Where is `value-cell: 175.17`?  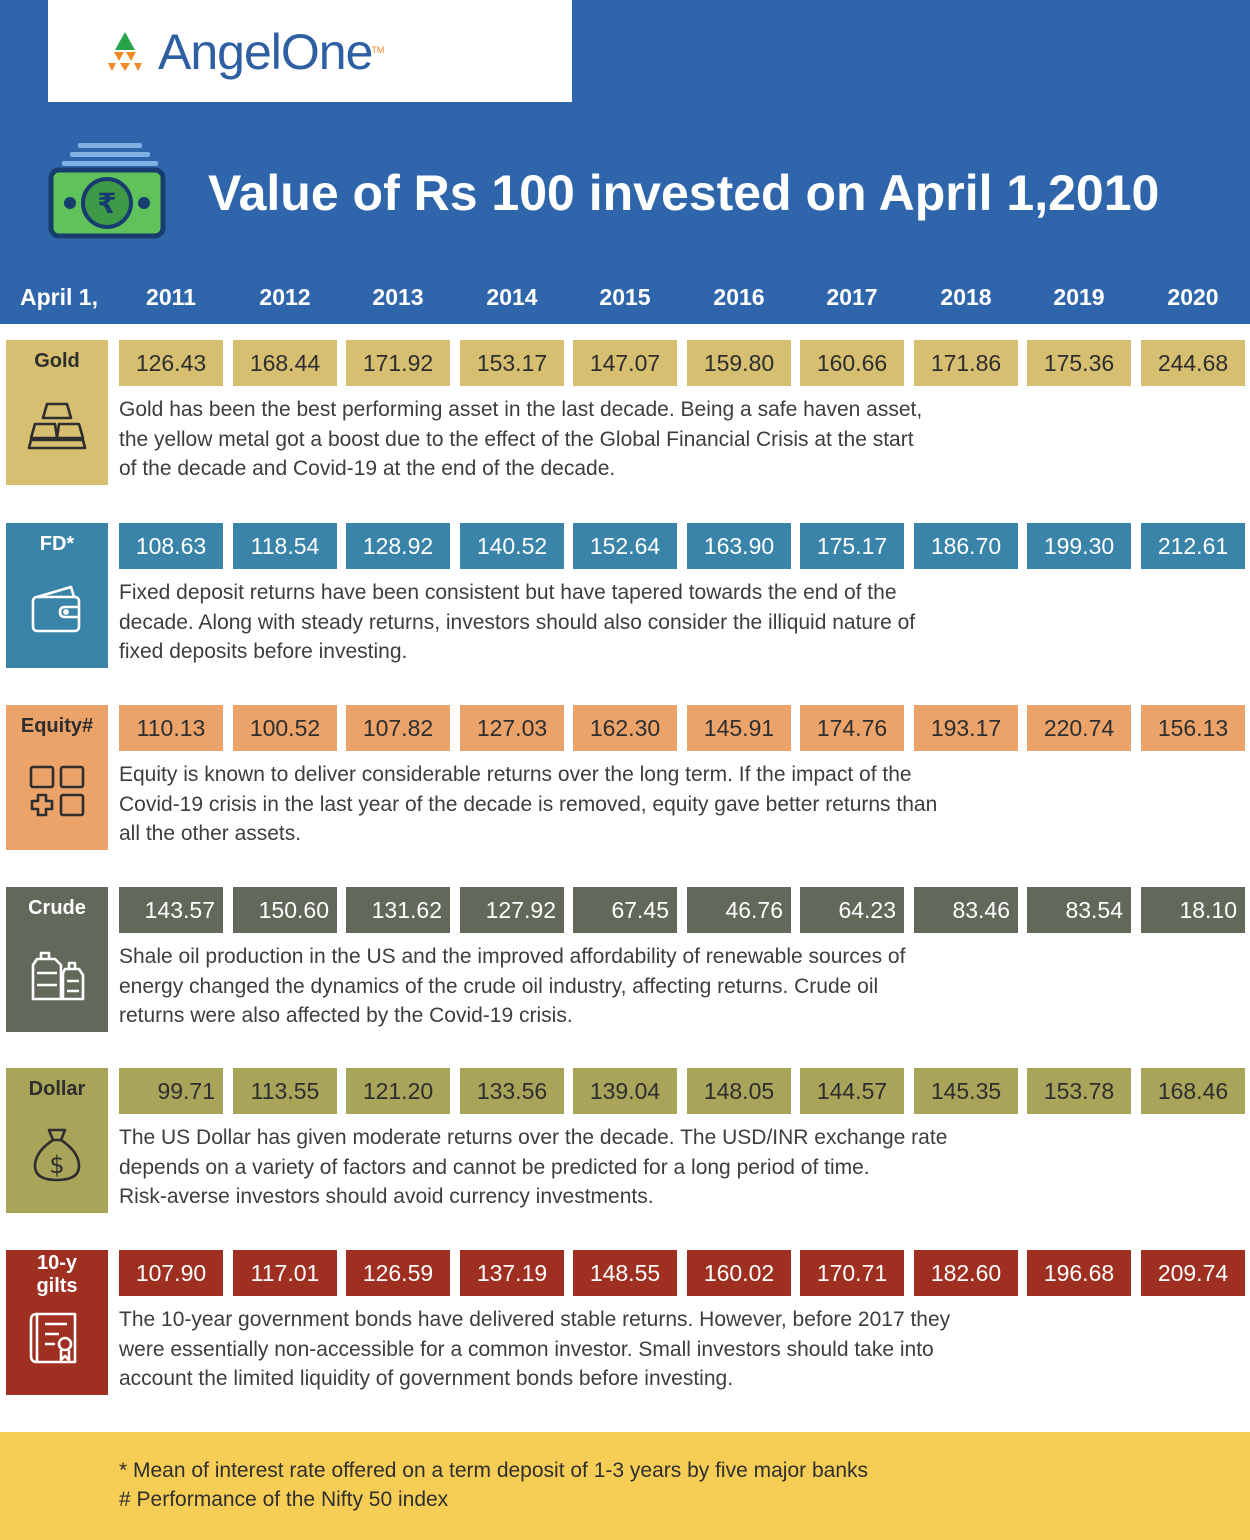 value-cell: 175.17 is located at coordinates (852, 546).